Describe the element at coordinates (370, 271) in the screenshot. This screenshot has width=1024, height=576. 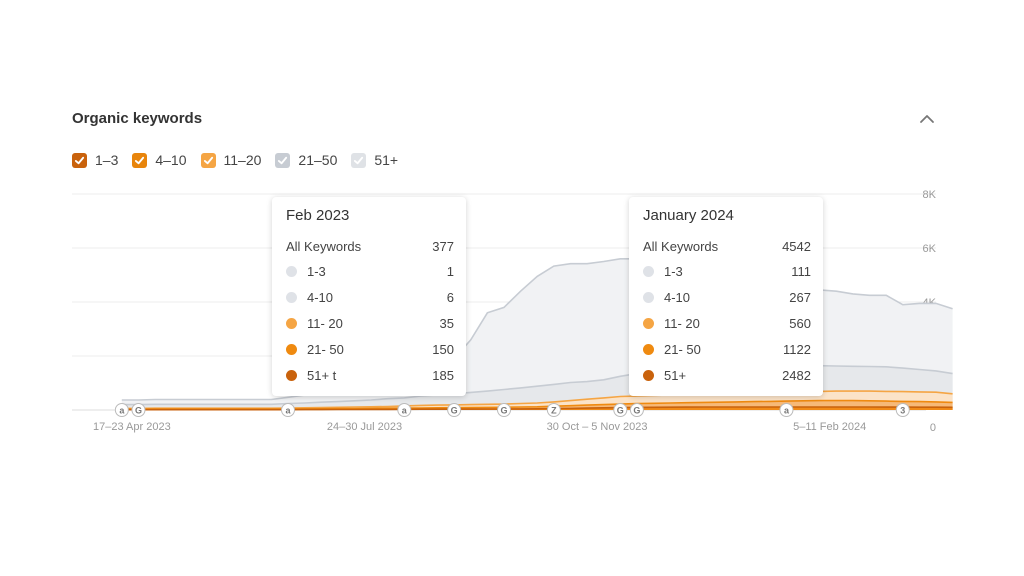
I see `tooltip-row: 1-3 1` at that location.